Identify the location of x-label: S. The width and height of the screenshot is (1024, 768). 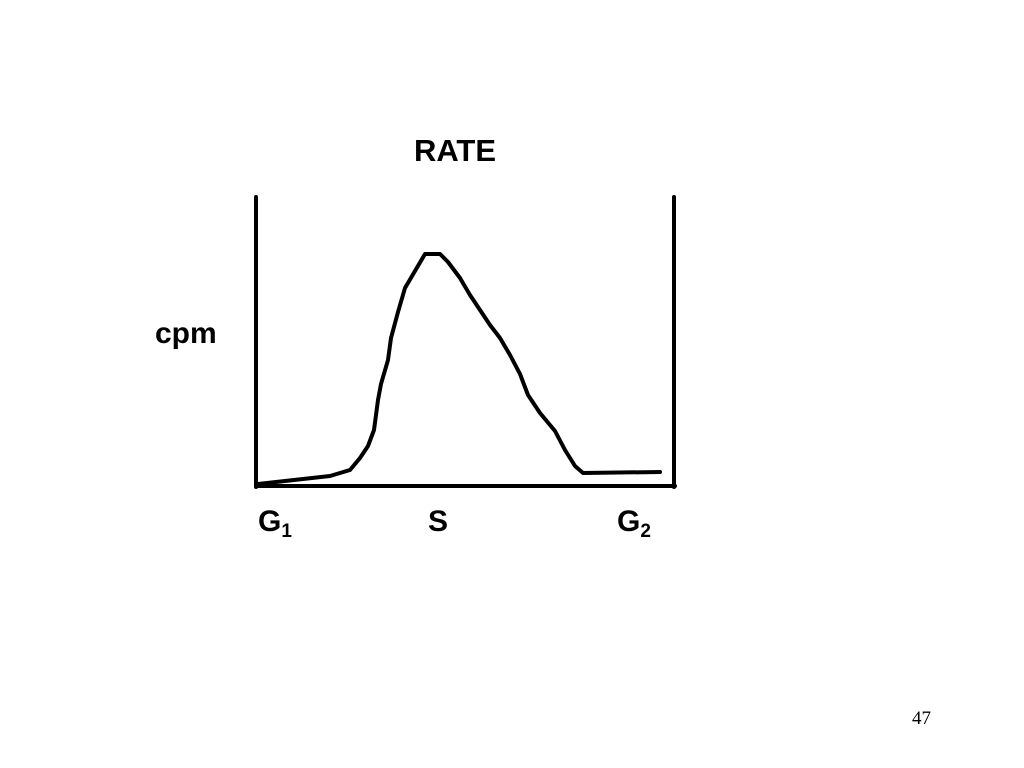
(438, 522).